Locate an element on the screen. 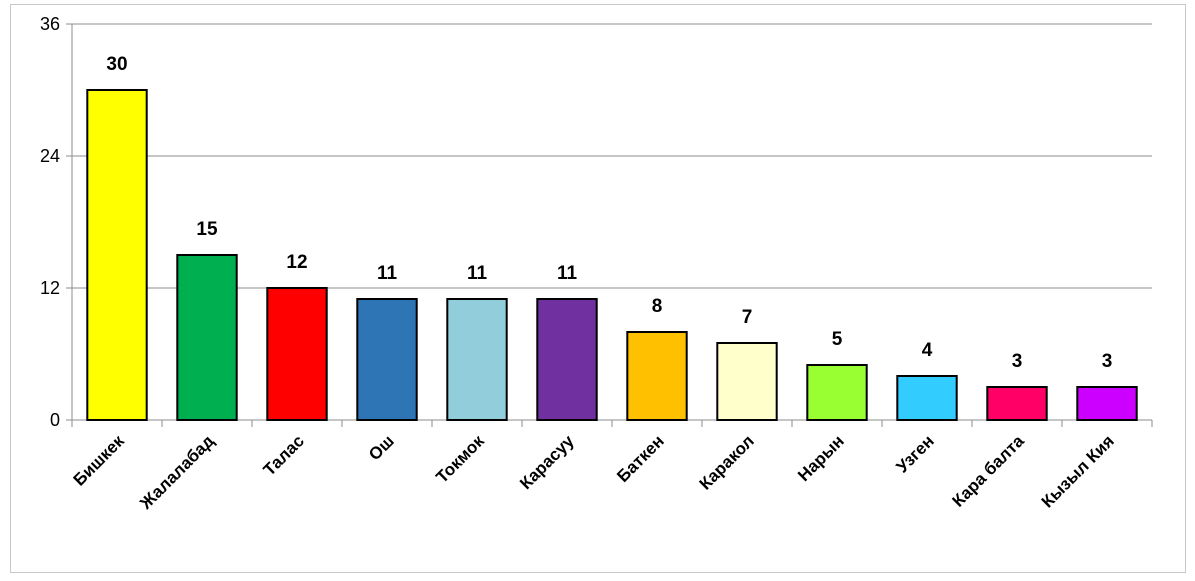 The height and width of the screenshot is (581, 1195). data-label-10: 3 is located at coordinates (1017, 361).